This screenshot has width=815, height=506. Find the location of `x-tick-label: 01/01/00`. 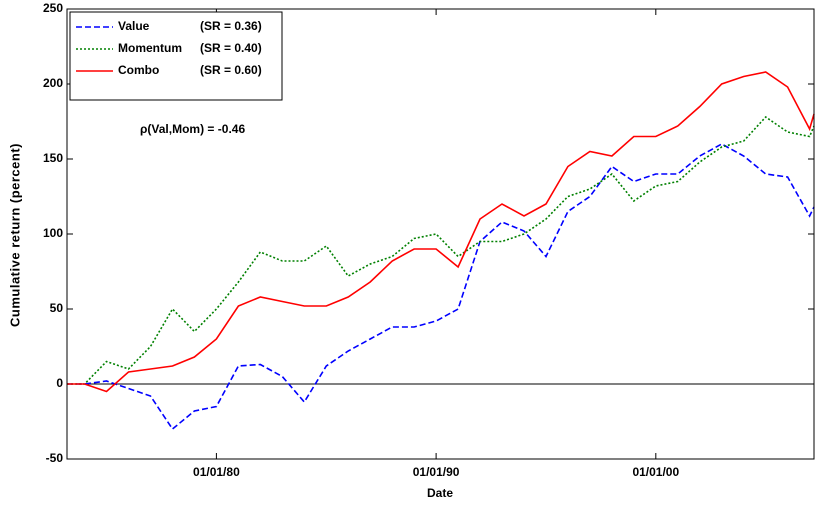

x-tick-label: 01/01/00 is located at coordinates (655, 472).